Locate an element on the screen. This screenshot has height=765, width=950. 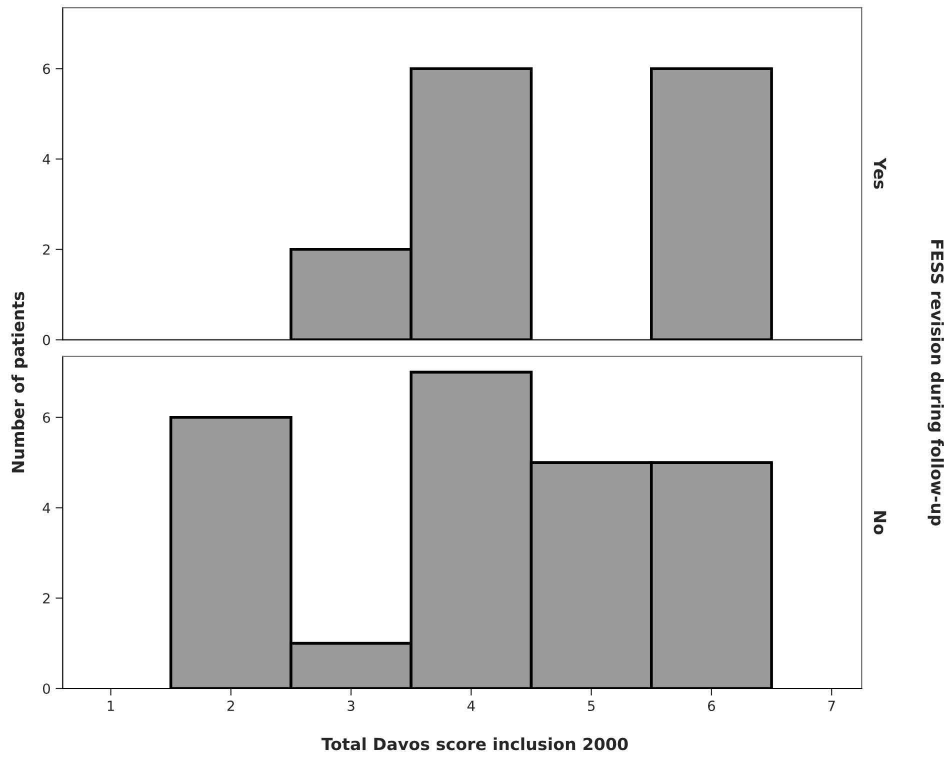
text: FESS revision during follow-up is located at coordinates (936, 383).